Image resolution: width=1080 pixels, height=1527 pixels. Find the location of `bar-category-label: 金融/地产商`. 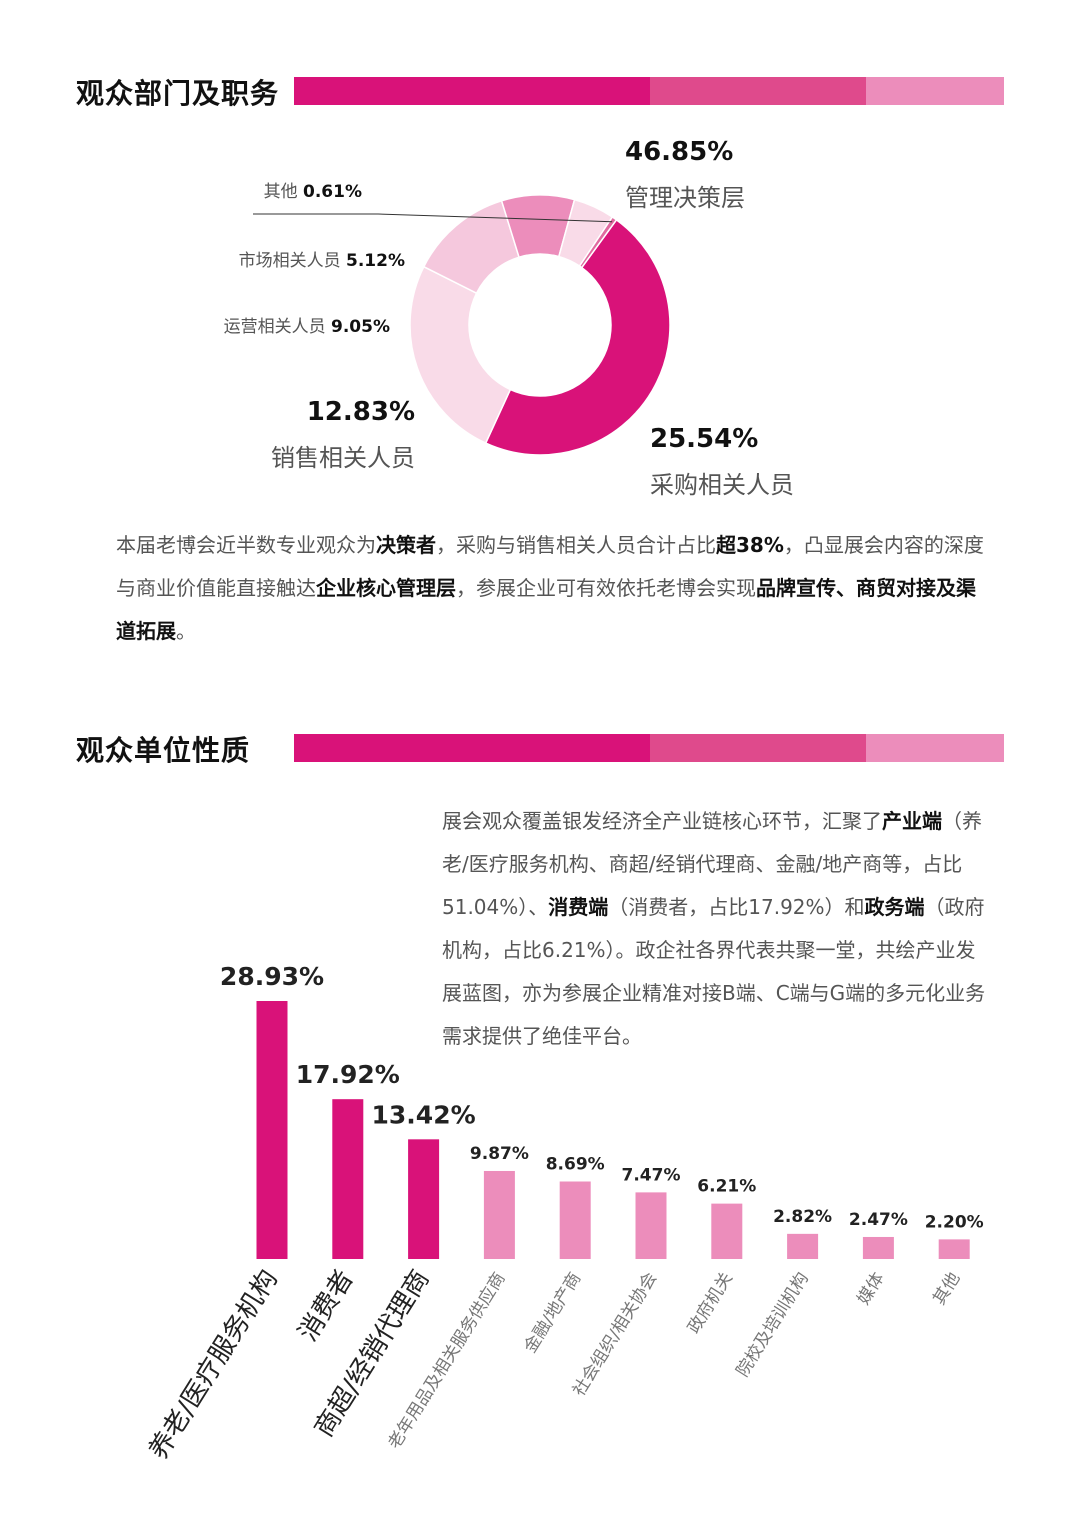

bar-category-label: 金融/地产商 is located at coordinates (552, 1313).